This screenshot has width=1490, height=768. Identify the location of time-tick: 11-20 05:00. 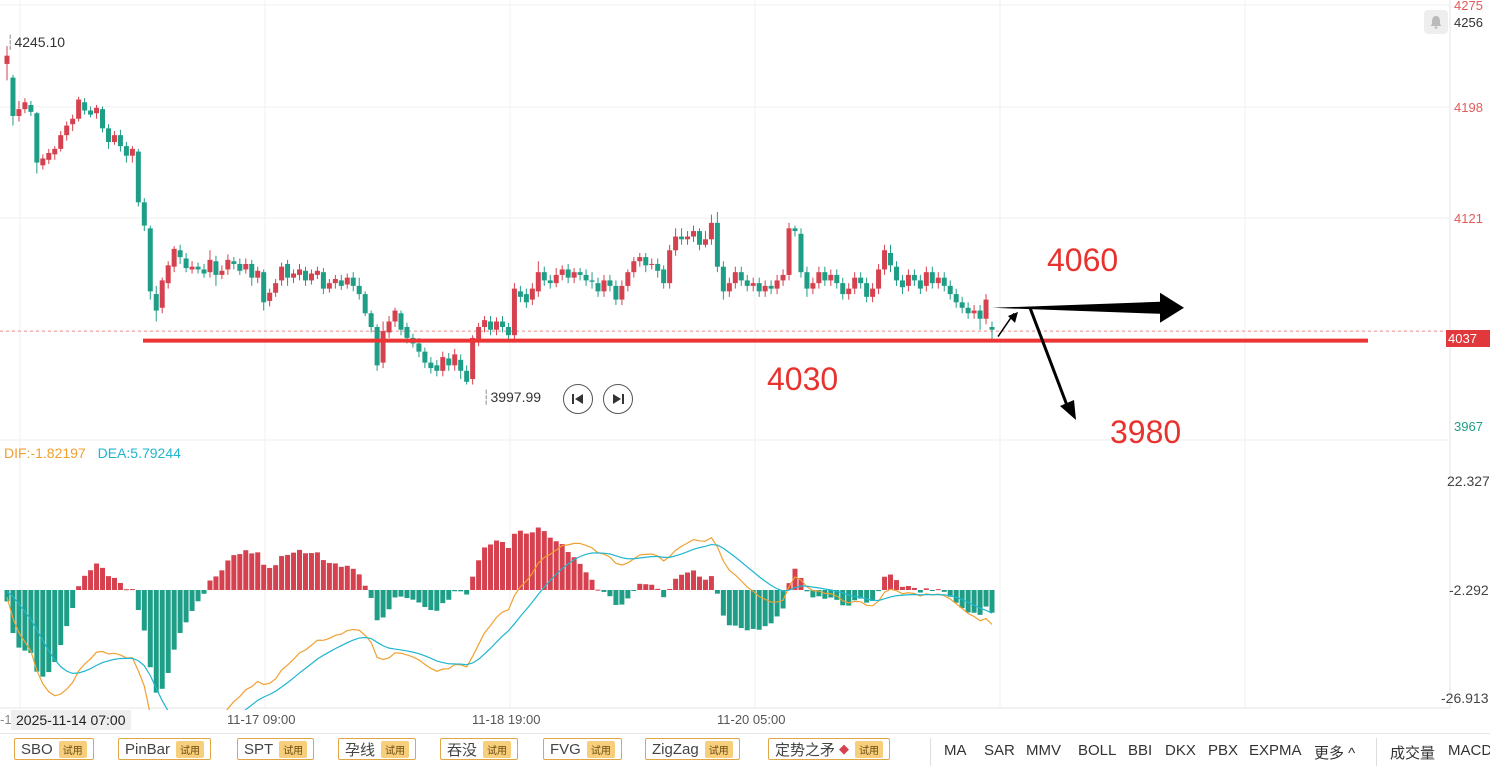
(751, 719).